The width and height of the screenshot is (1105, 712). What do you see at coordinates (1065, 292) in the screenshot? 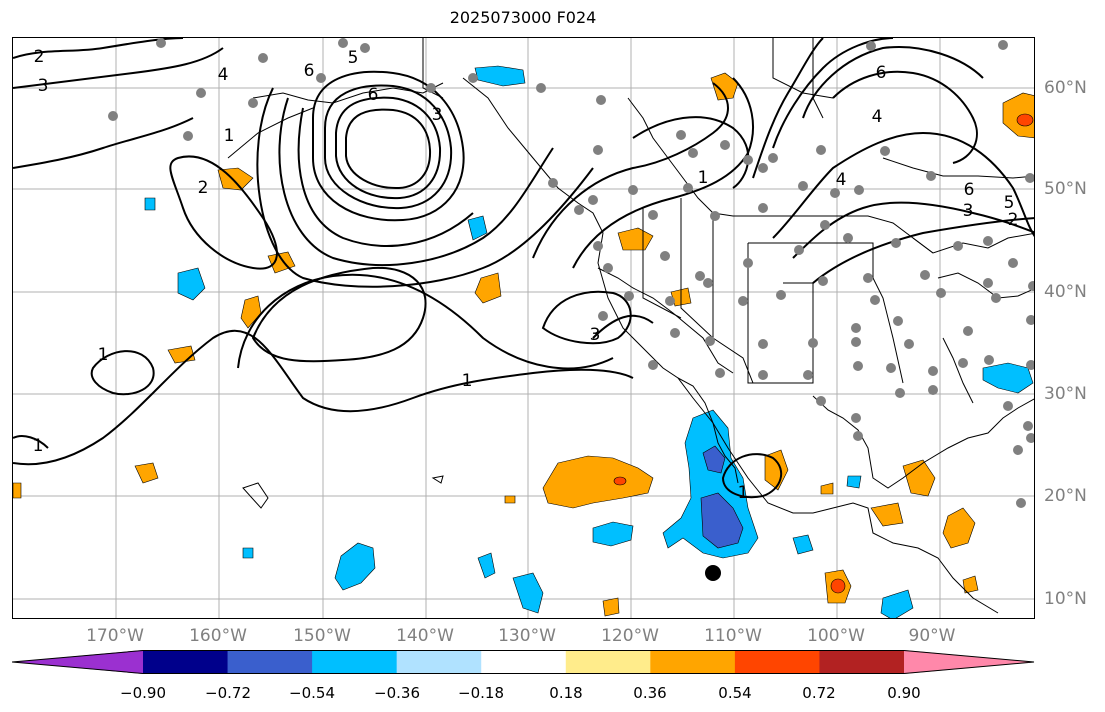
I see `lat-label: 40°N` at bounding box center [1065, 292].